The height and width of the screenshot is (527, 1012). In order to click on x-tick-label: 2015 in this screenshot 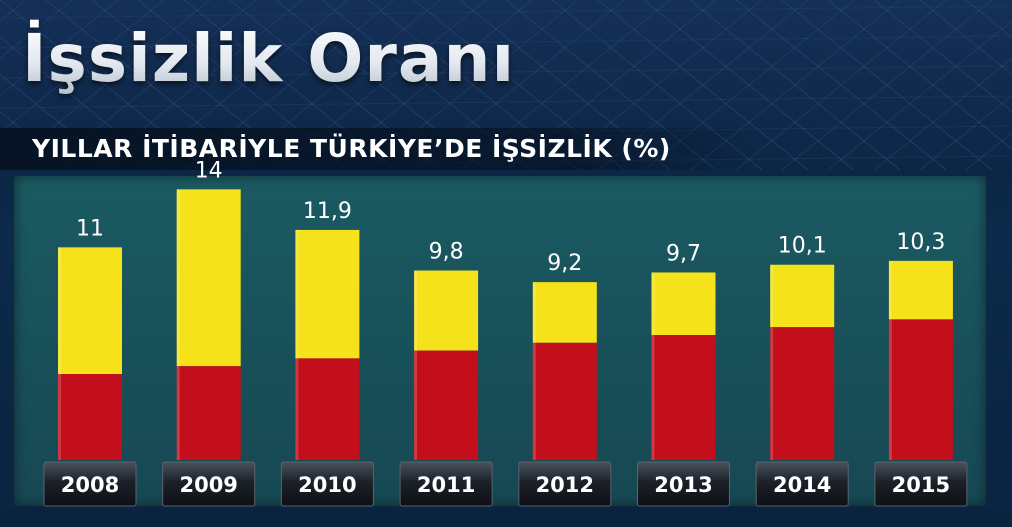, I will do `click(921, 485)`.